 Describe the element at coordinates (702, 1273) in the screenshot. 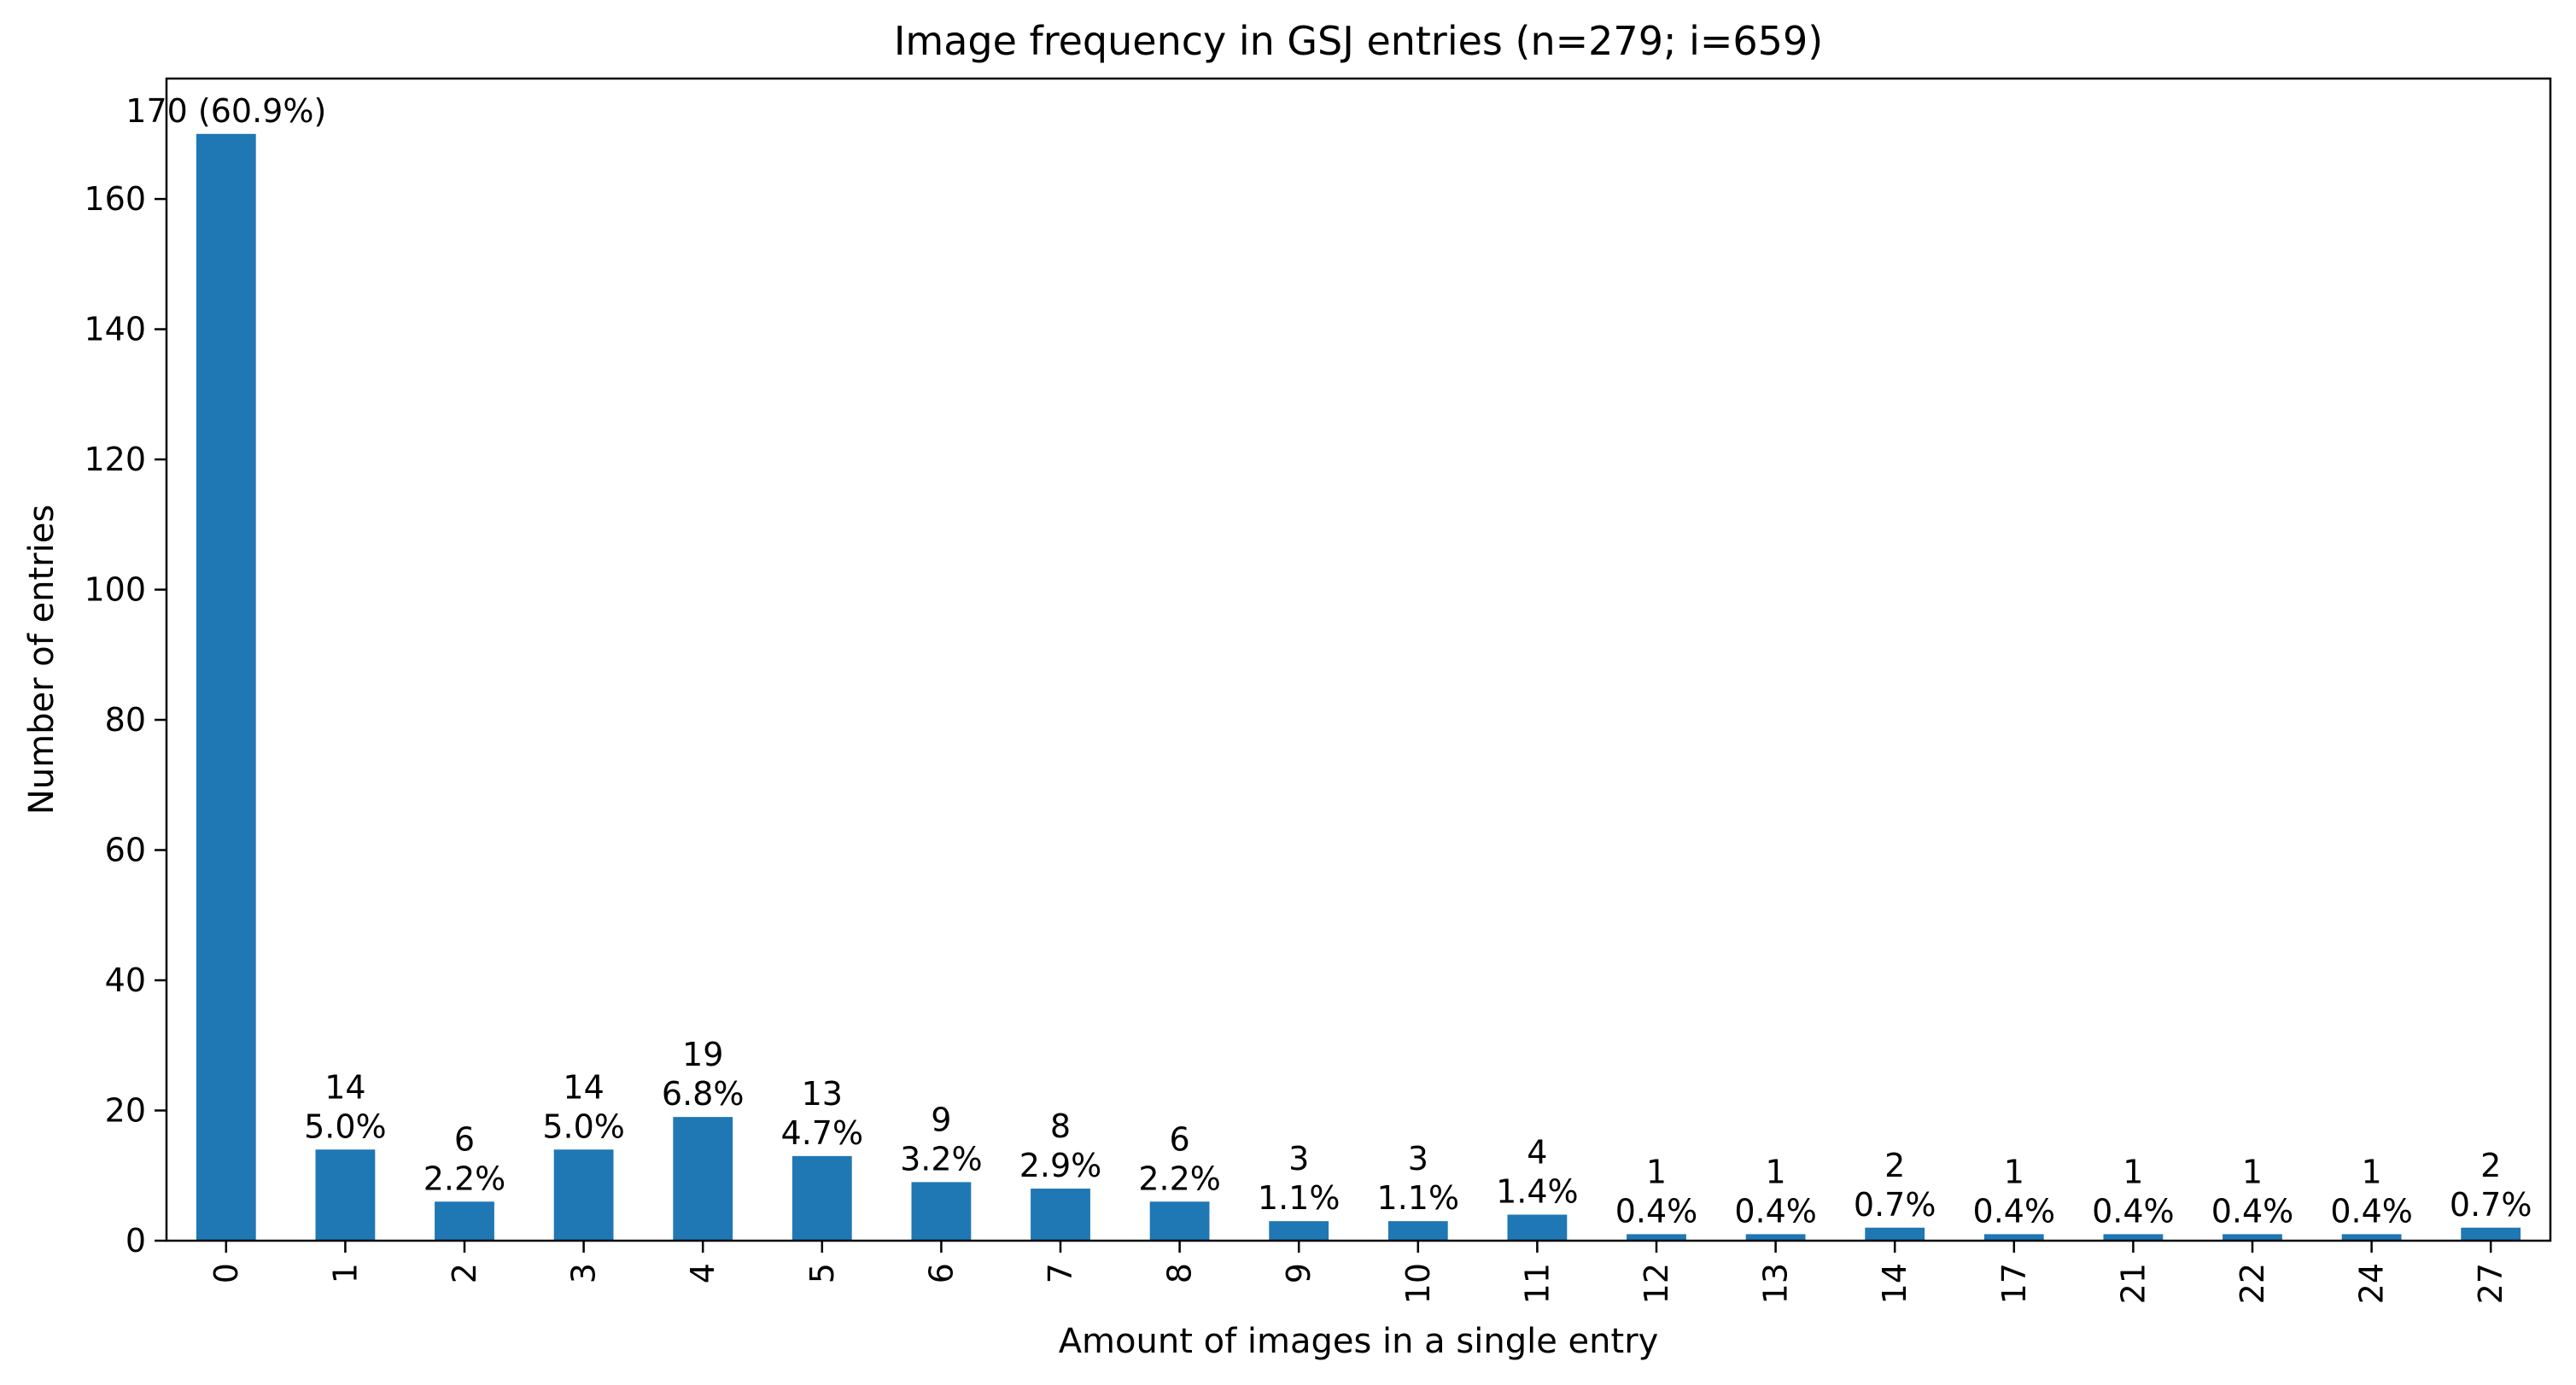

I see `x-tick-label: 4` at that location.